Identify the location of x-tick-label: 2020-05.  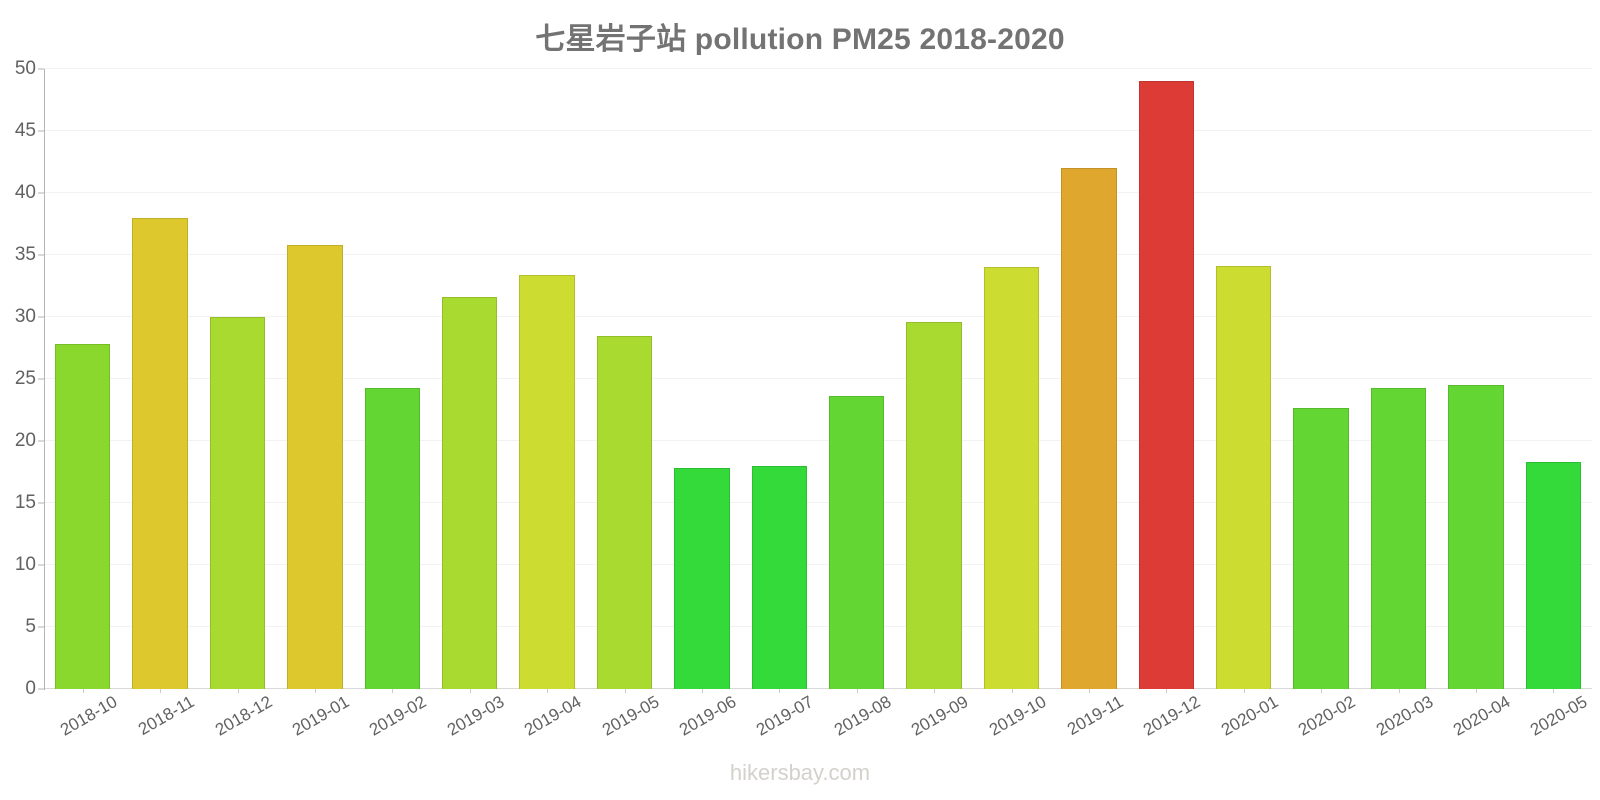
(1559, 716).